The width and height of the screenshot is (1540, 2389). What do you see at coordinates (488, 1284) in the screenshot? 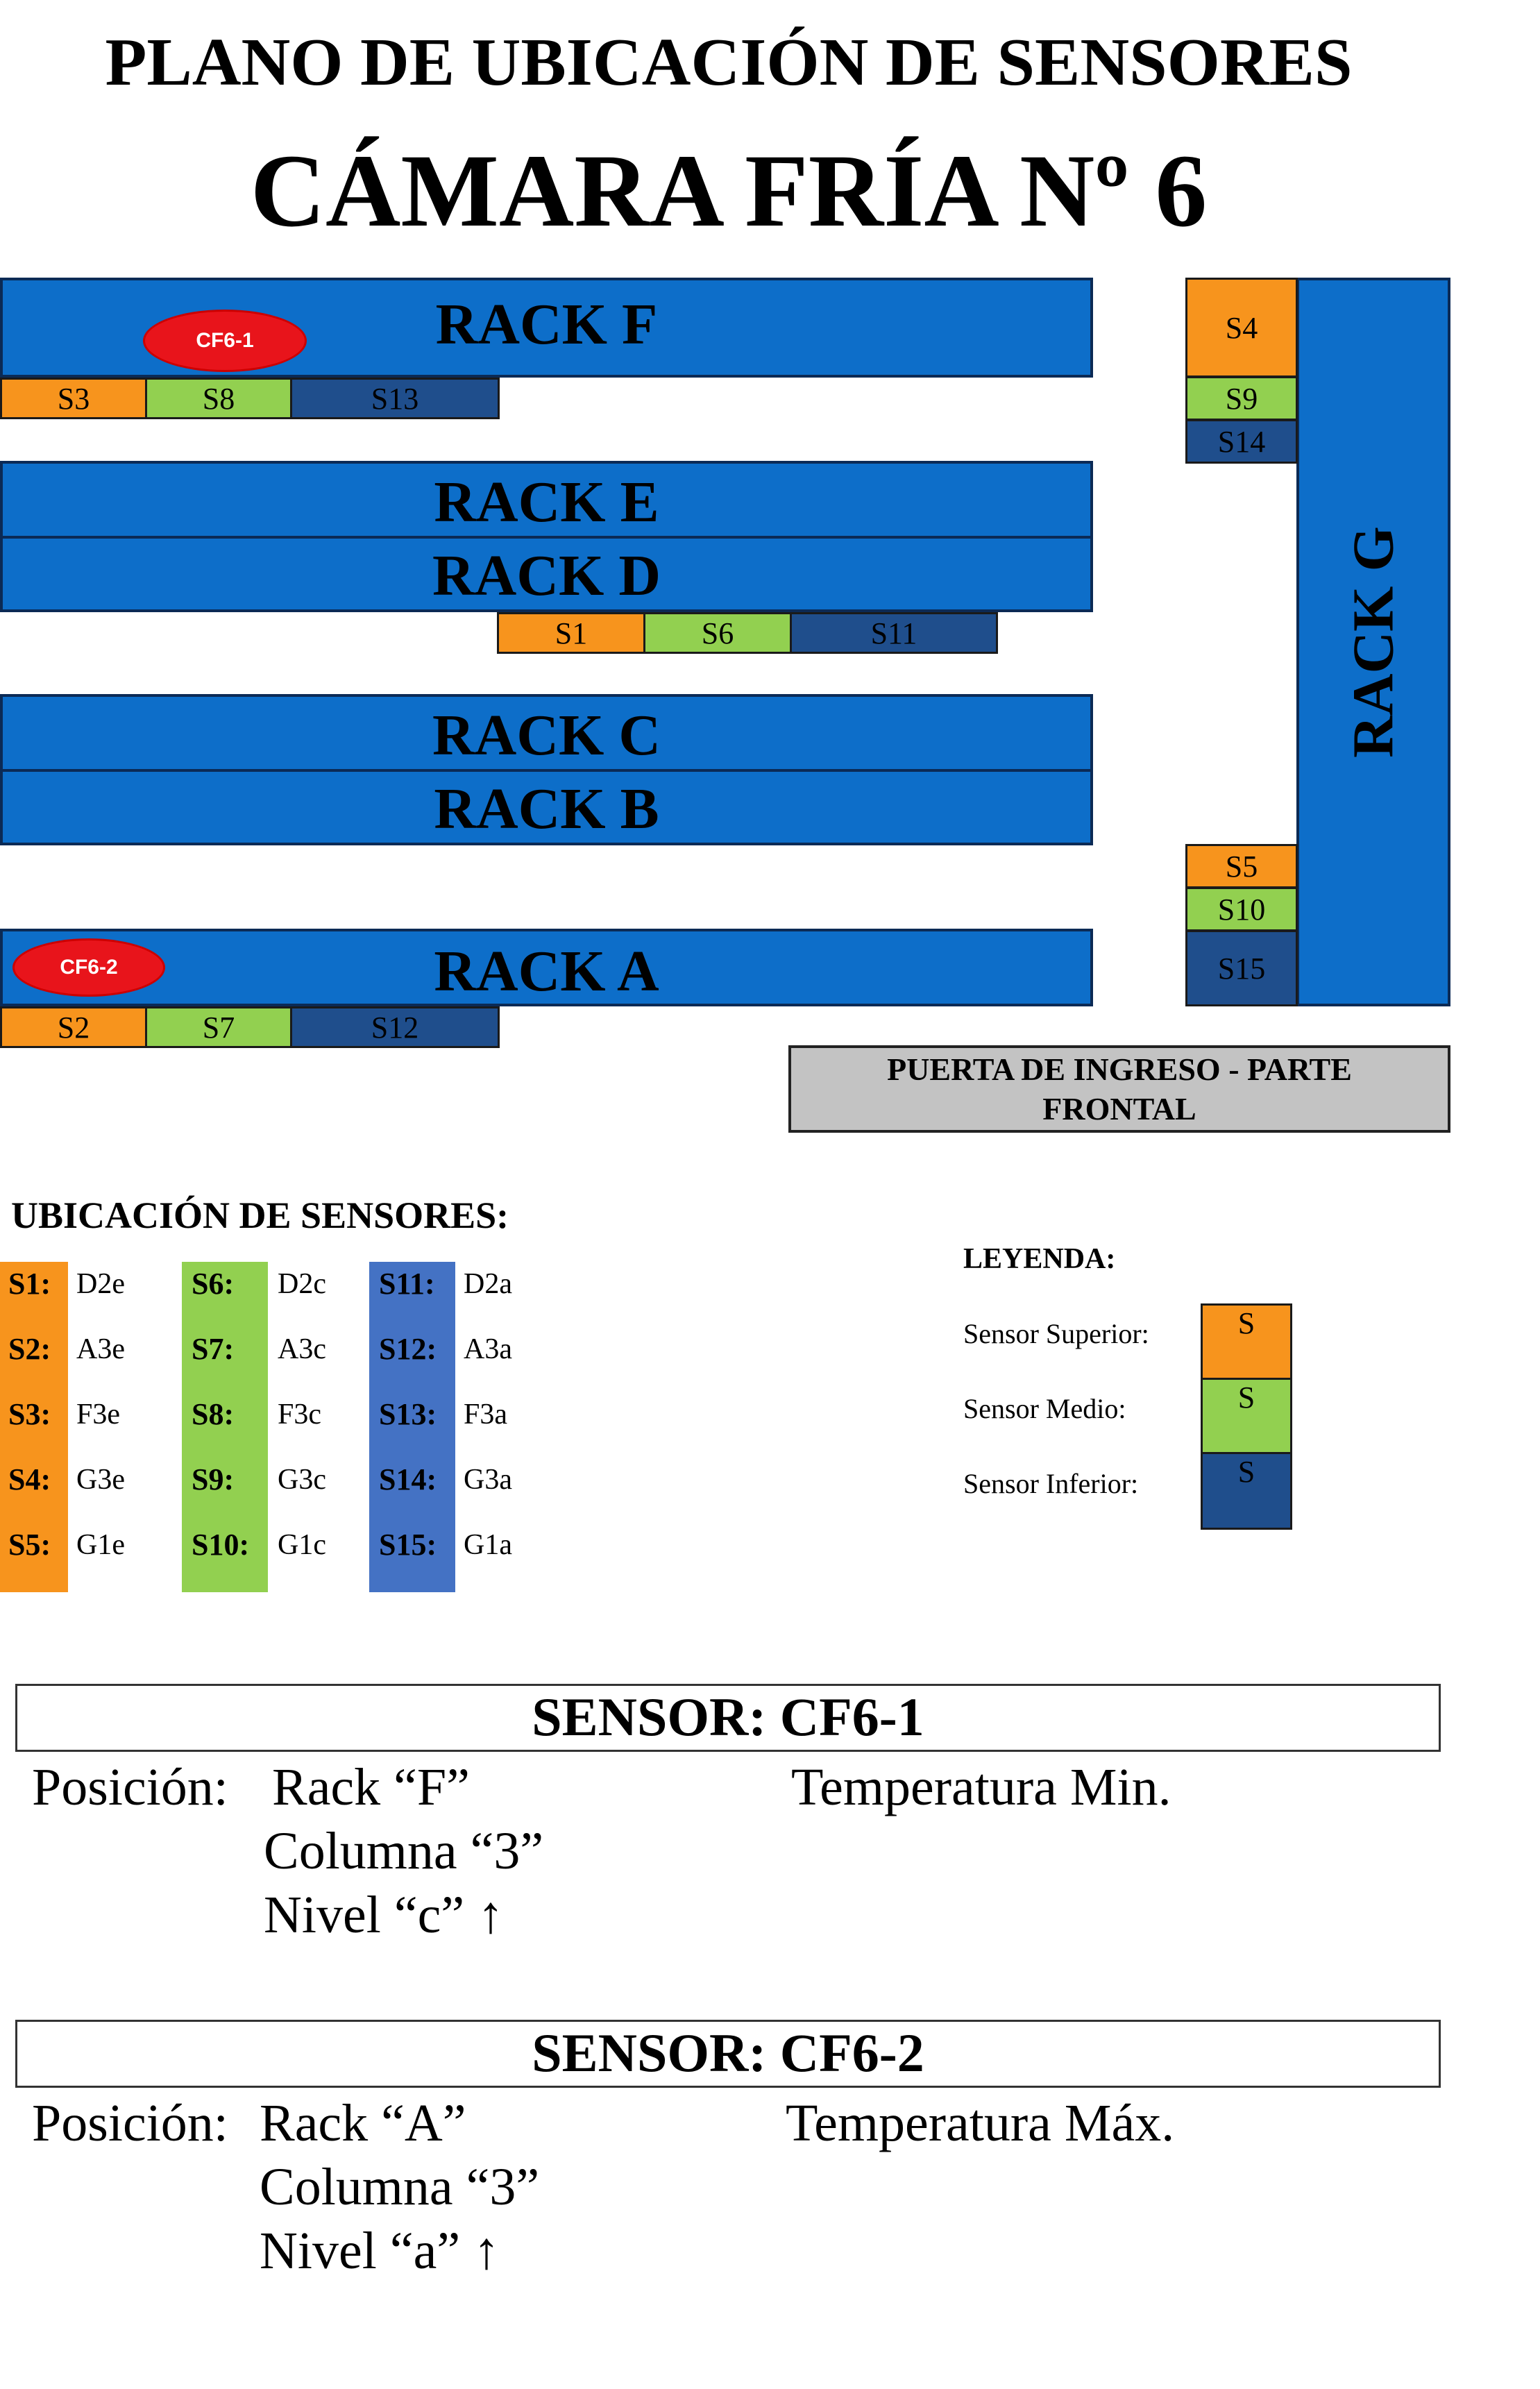
I see `location-value: D2a` at bounding box center [488, 1284].